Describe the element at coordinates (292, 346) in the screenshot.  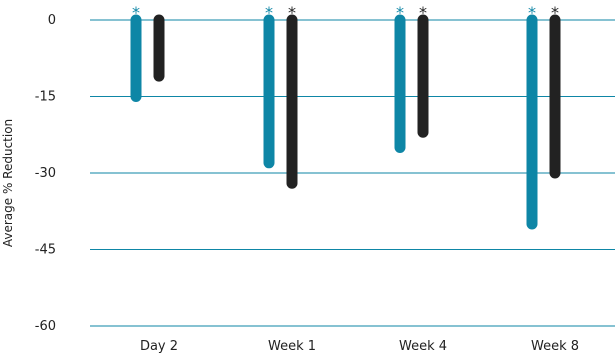
I see `x-tick-label: Week 1` at that location.